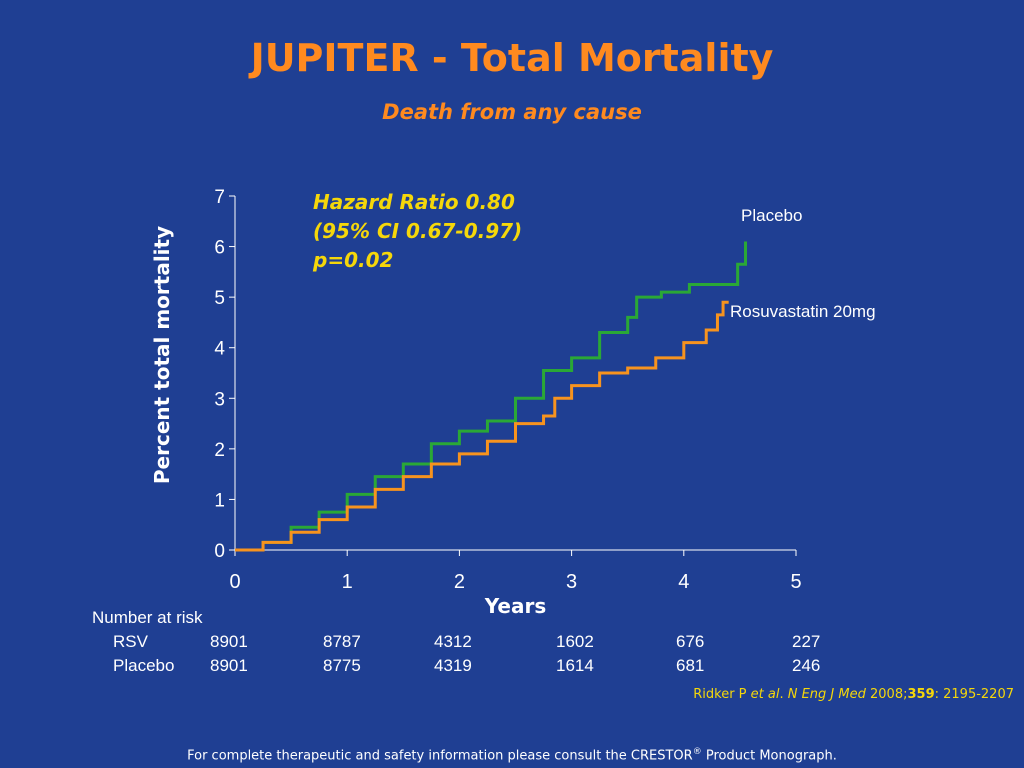 This screenshot has width=1024, height=768. Describe the element at coordinates (219, 197) in the screenshot. I see `y-tick-label: 7` at that location.